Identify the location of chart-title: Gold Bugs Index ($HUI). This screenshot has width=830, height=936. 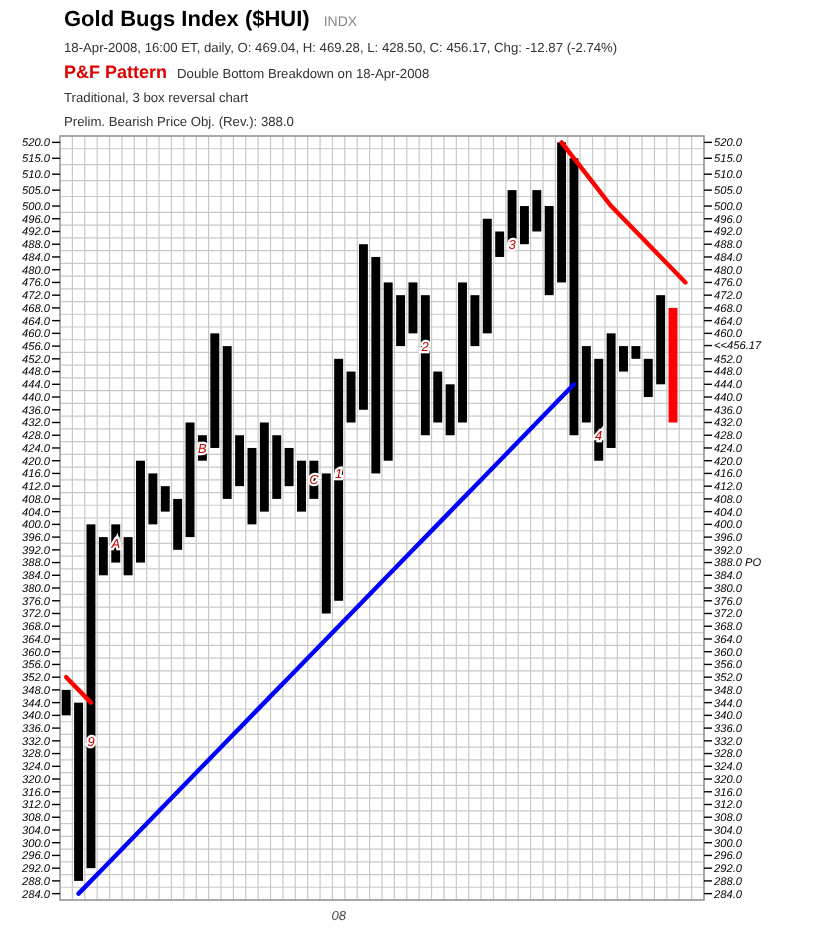
(187, 20).